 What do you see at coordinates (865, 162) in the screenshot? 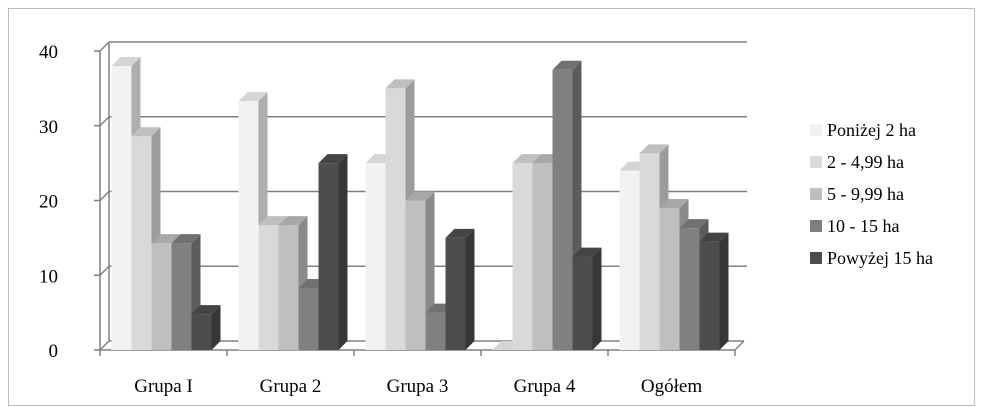
I see `legend-label: 2 - 4,99 ha` at bounding box center [865, 162].